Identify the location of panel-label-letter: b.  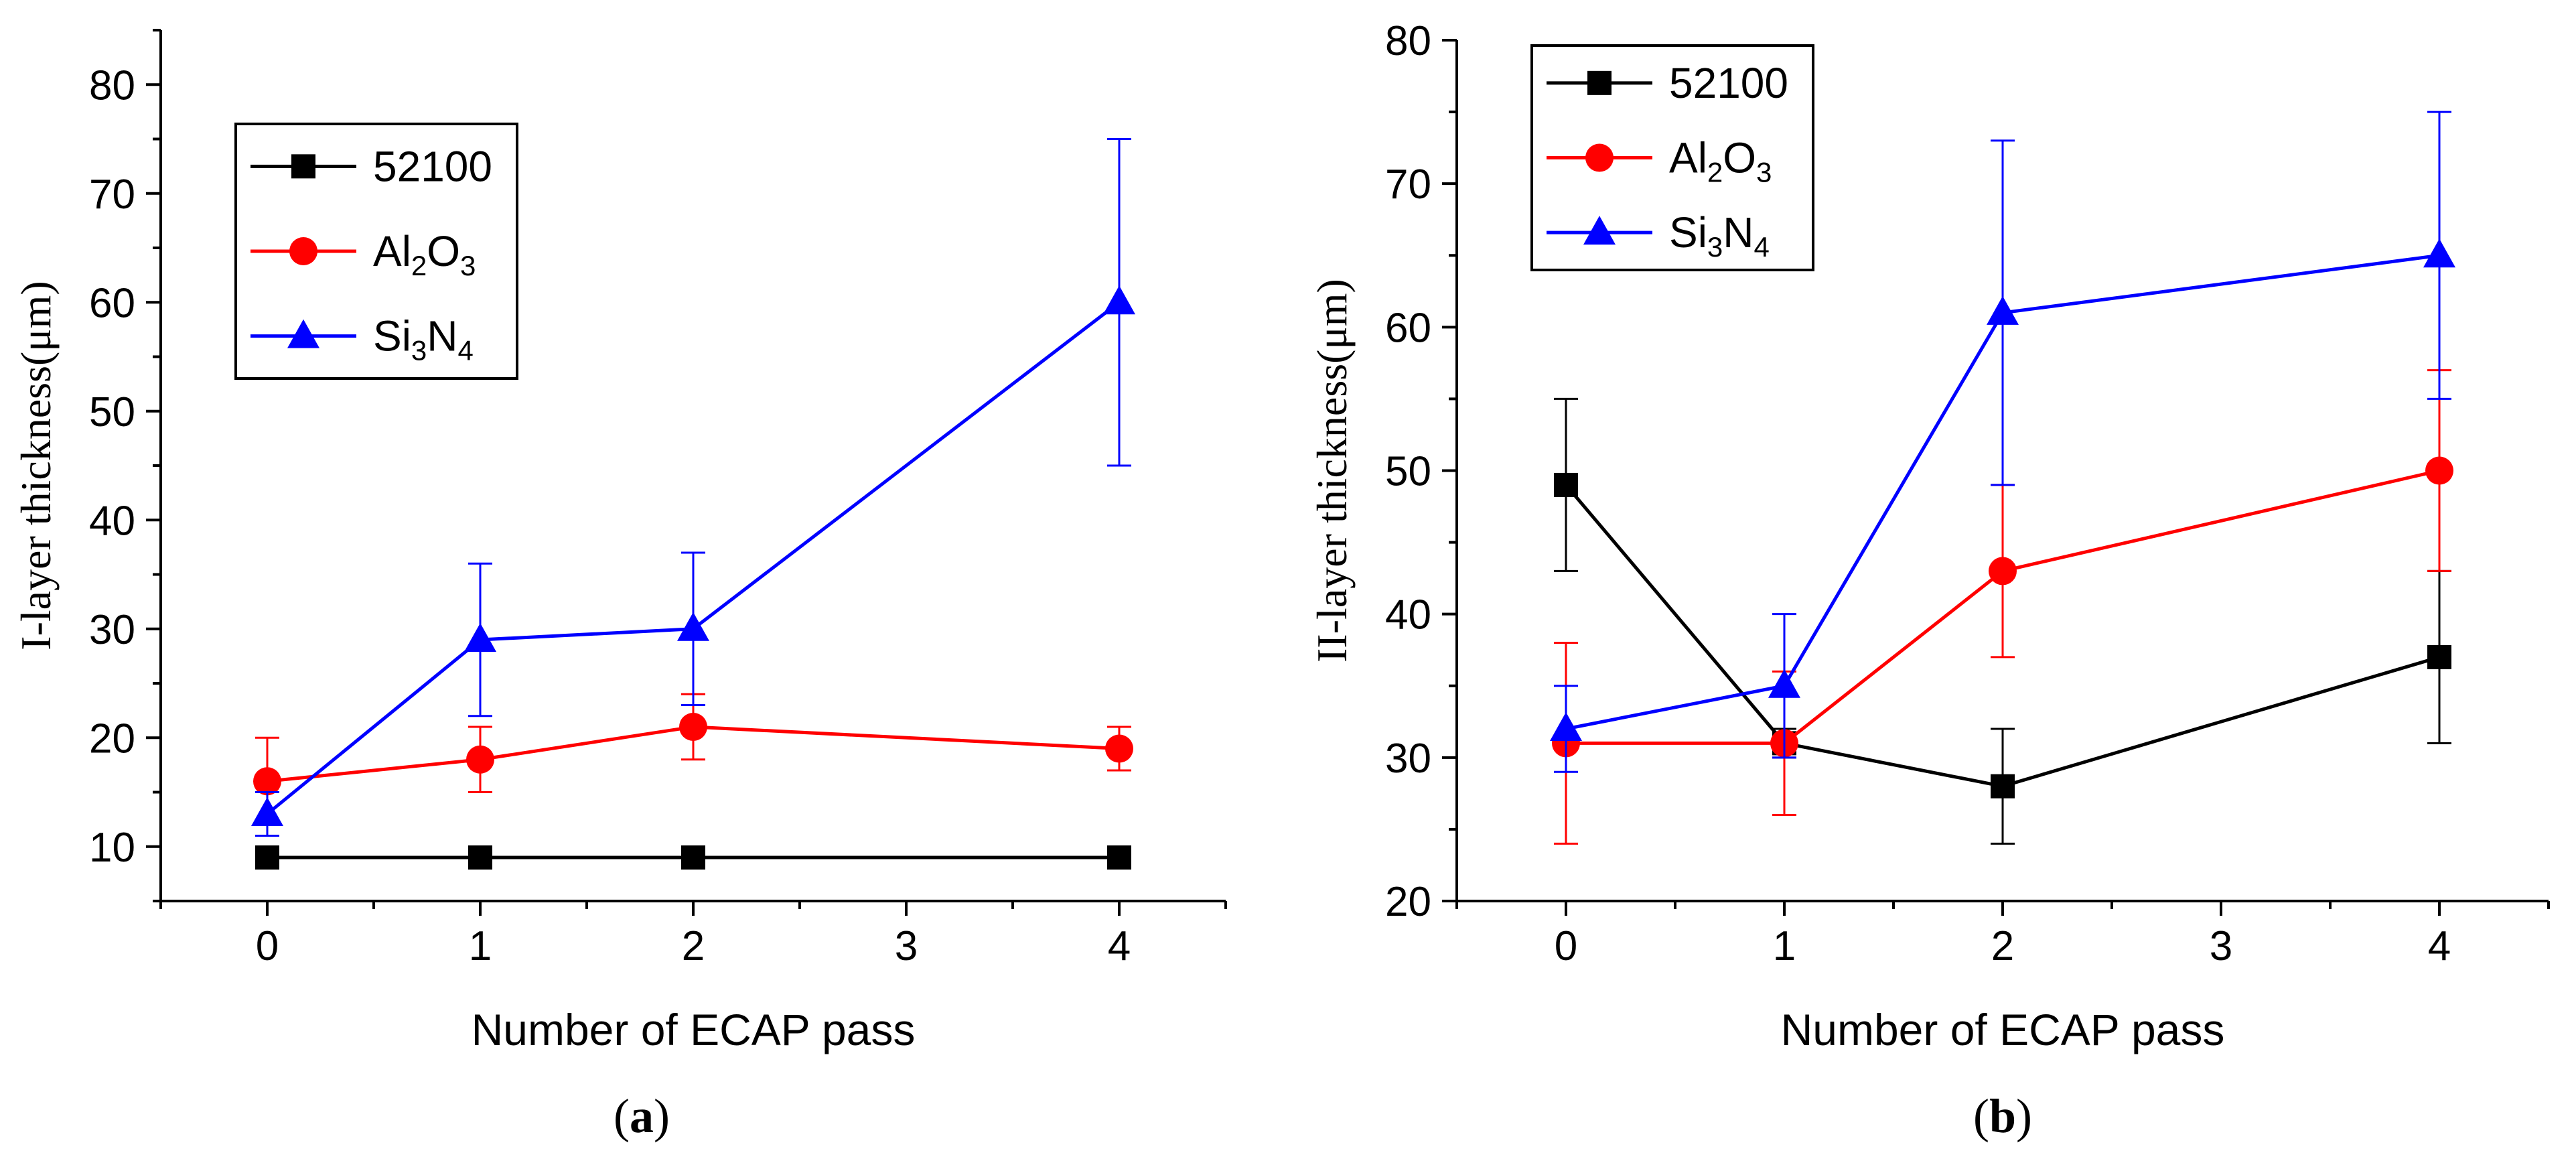
(2002, 1116).